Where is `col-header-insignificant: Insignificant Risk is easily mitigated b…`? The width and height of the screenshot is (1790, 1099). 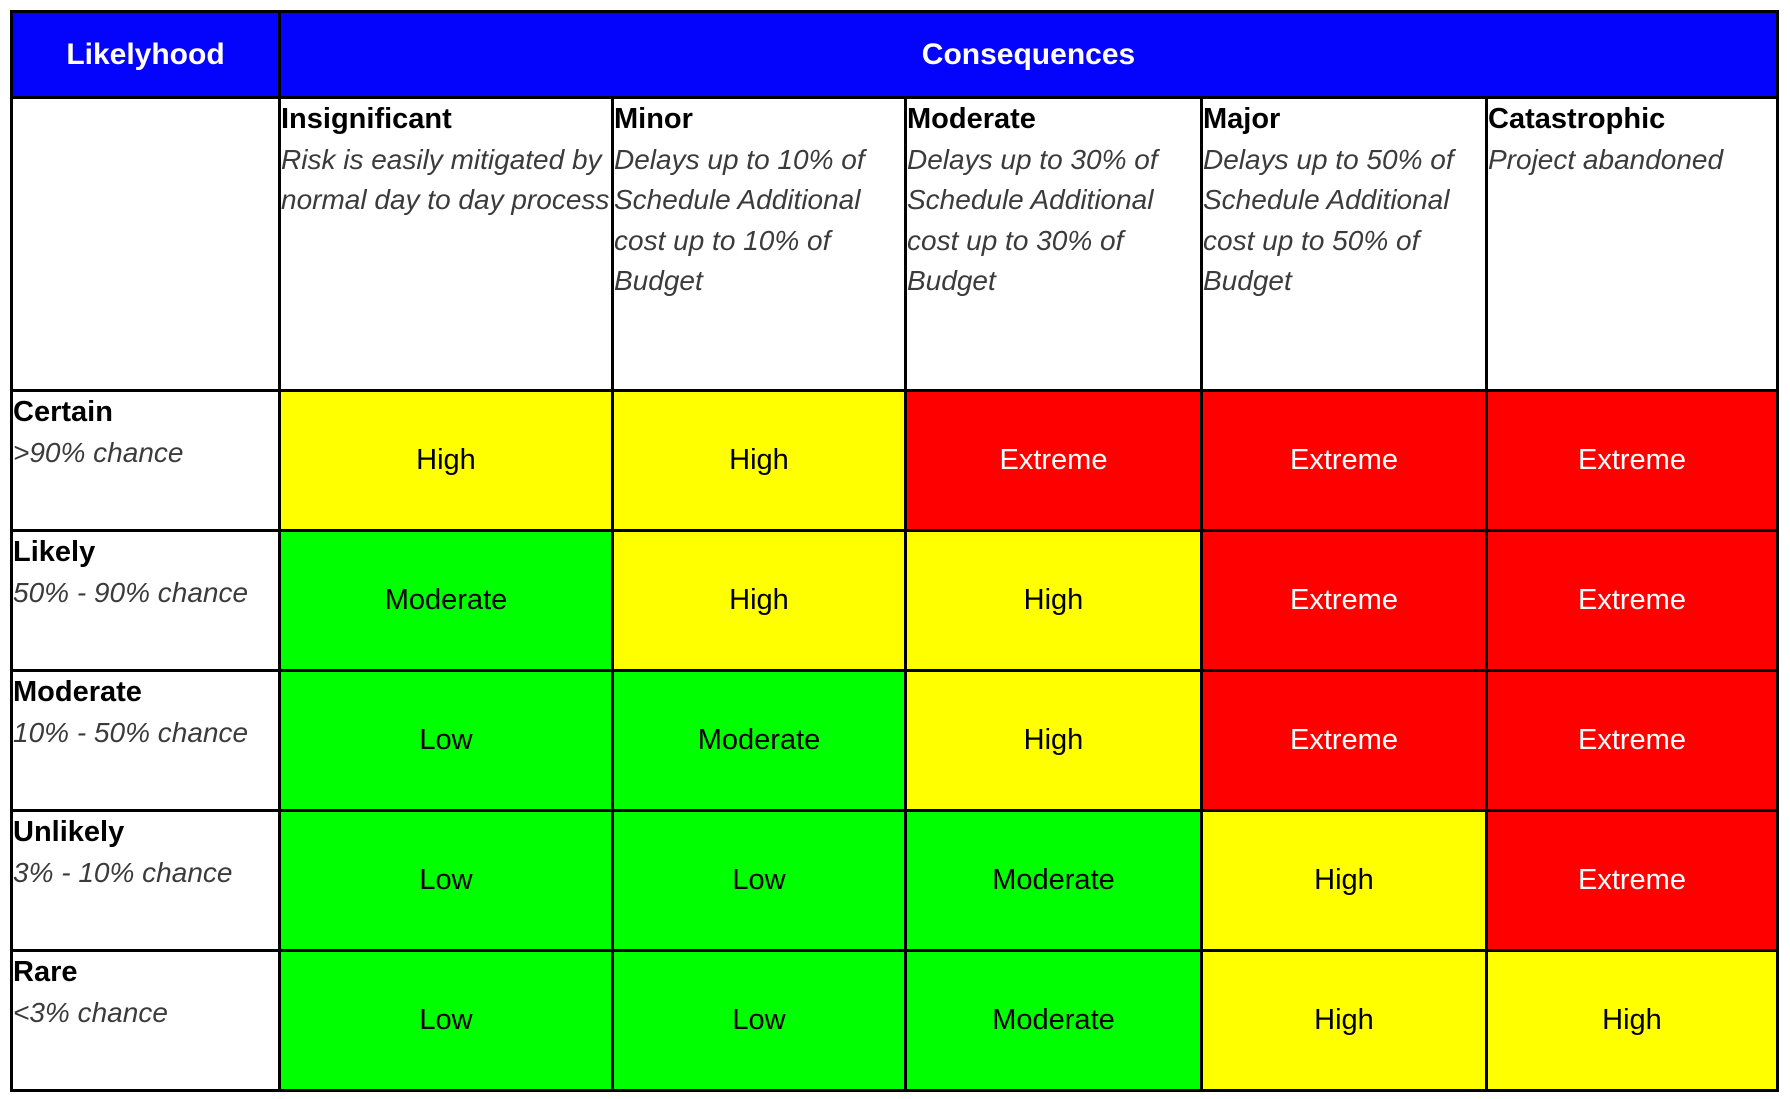 col-header-insignificant: Insignificant Risk is easily mitigated b… is located at coordinates (446, 244).